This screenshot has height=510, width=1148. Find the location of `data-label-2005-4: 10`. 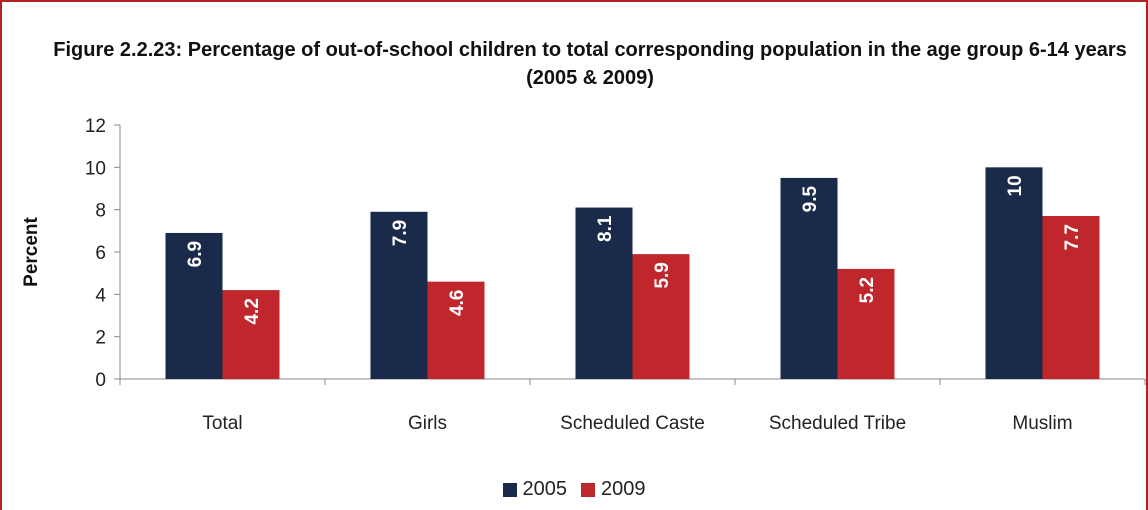

data-label-2005-4: 10 is located at coordinates (1015, 185).